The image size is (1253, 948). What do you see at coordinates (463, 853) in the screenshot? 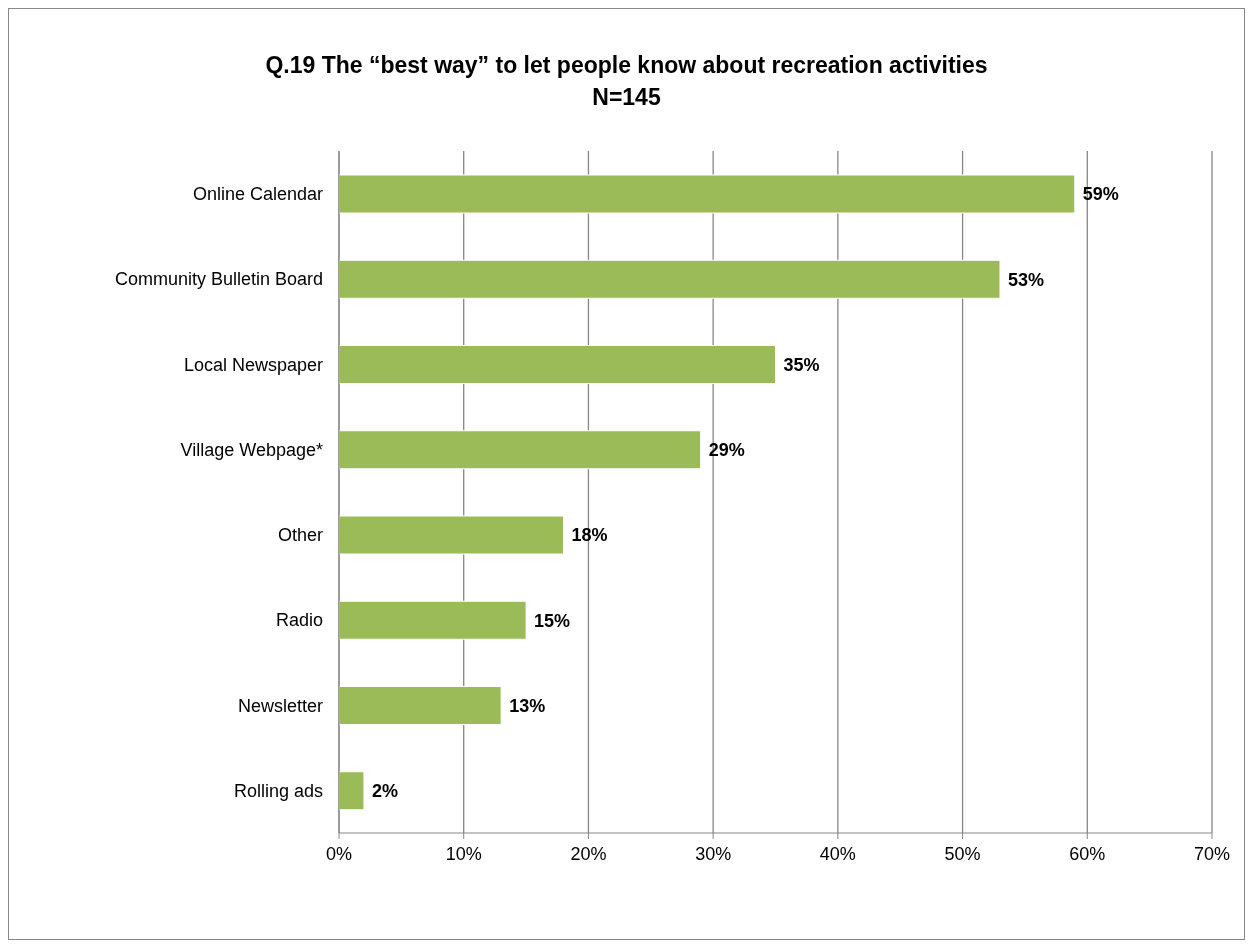
I see `x-tick-label: 10%` at bounding box center [463, 853].